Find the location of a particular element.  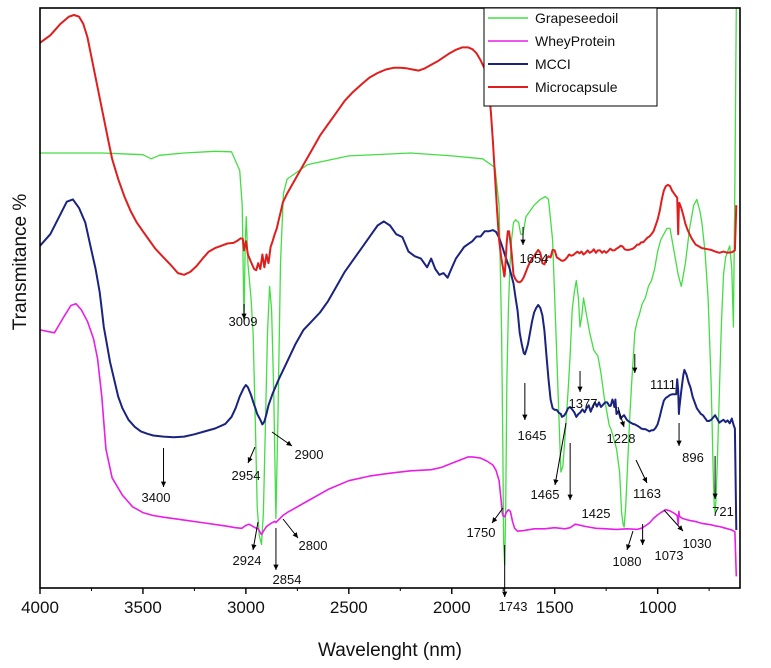

annotation-label-1080: 1080 is located at coordinates (627, 561).